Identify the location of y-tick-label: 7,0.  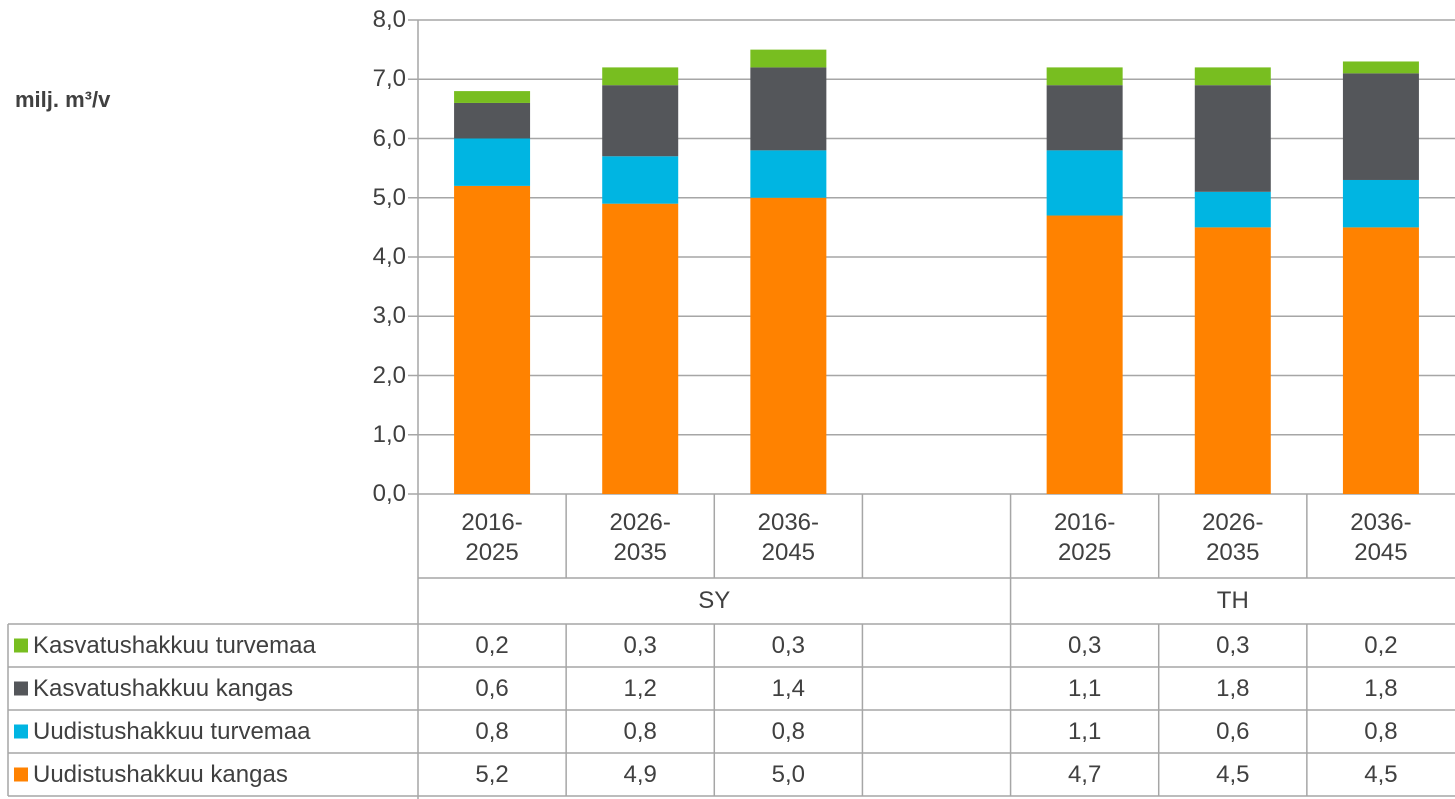
(389, 79).